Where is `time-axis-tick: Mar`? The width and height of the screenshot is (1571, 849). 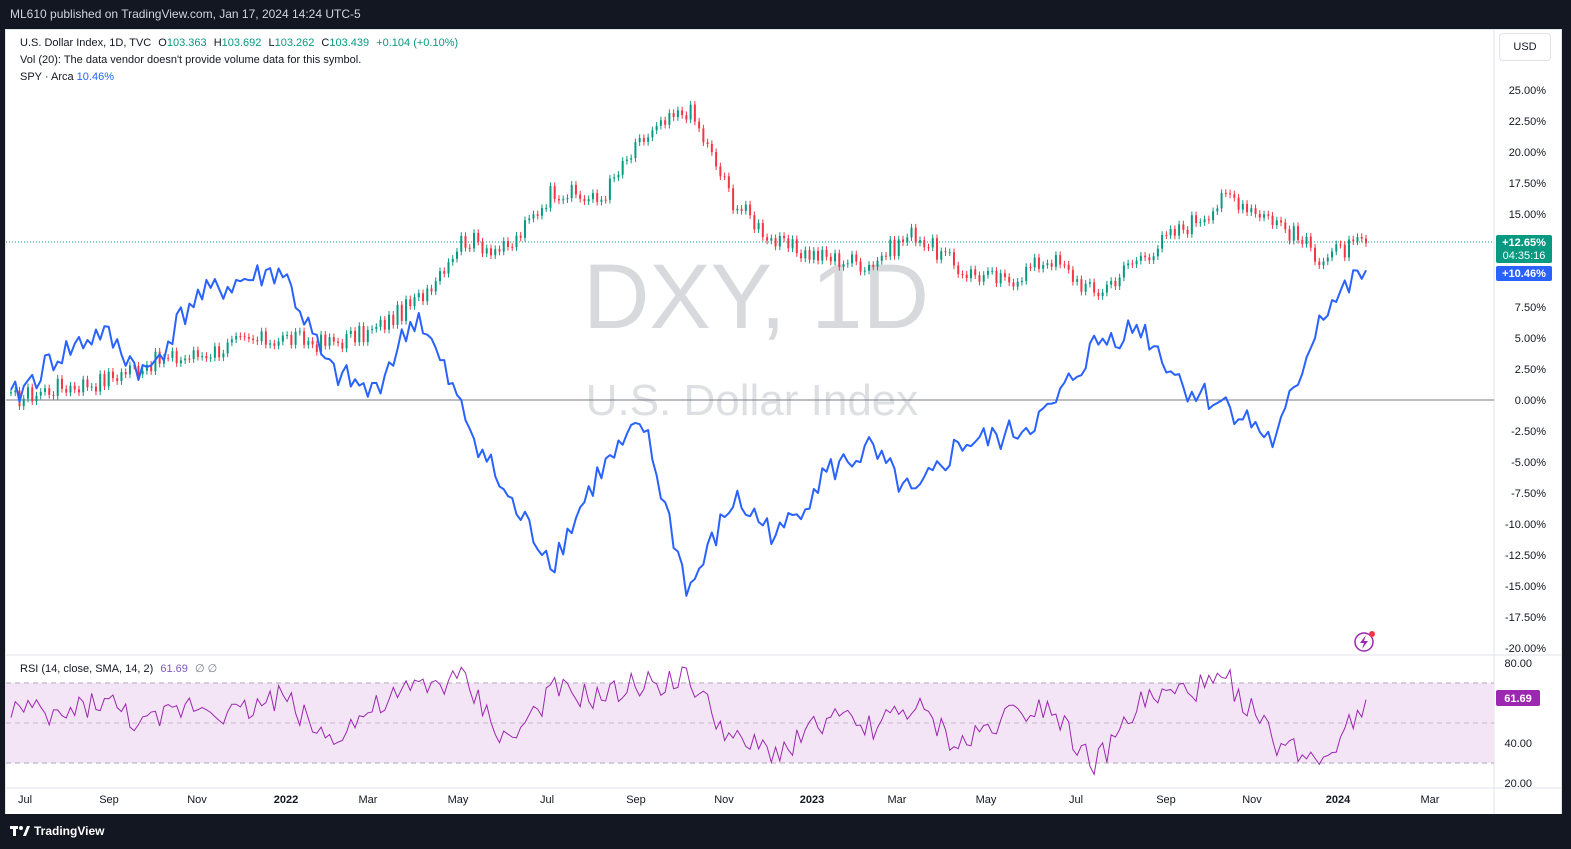 time-axis-tick: Mar is located at coordinates (1430, 800).